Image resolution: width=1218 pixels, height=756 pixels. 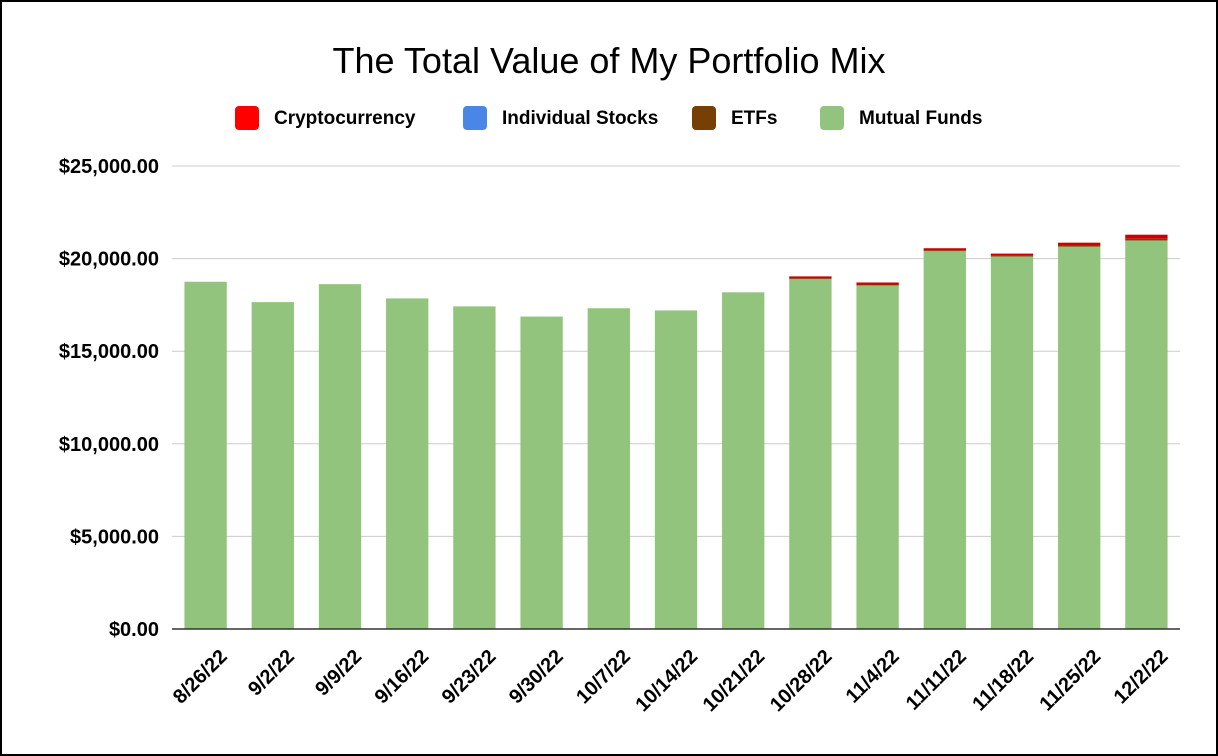 I want to click on y-tick-label: $10,000.00, so click(x=109, y=445).